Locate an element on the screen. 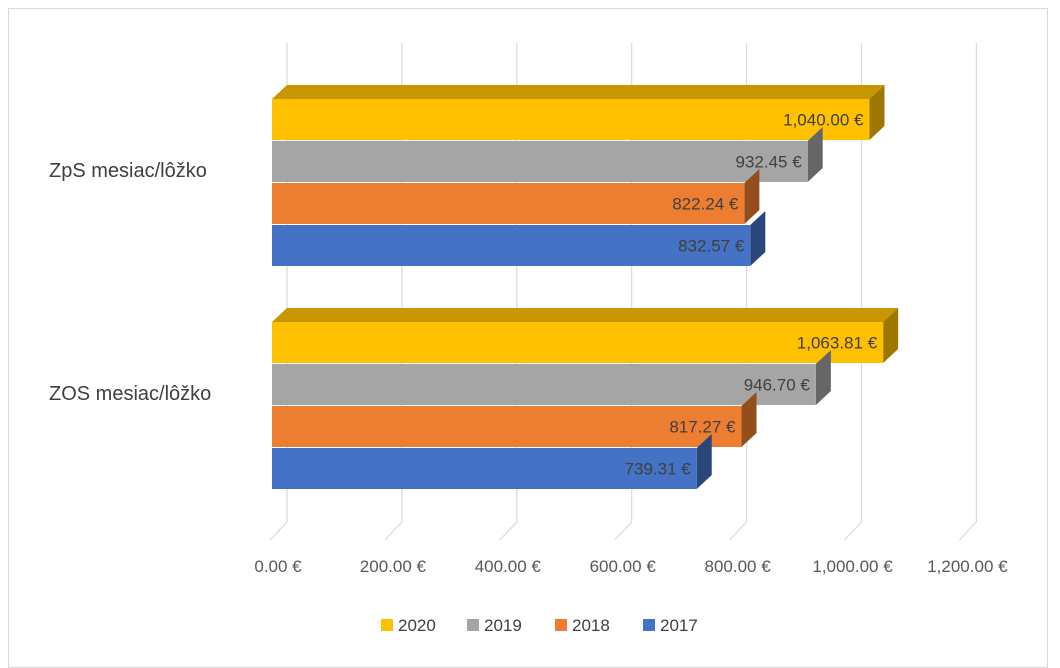  legend-item-2019: 2019 is located at coordinates (494, 625).